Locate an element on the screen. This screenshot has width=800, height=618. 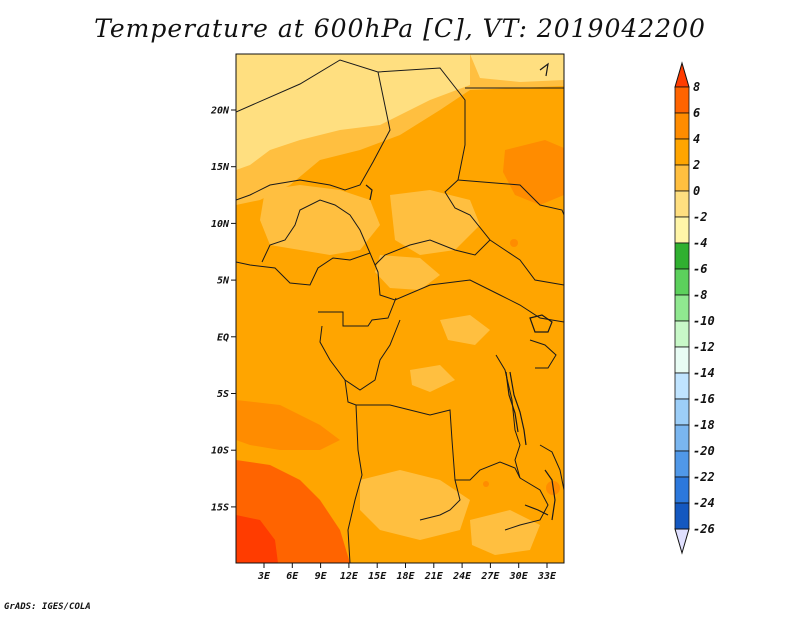
lon-tick-label: 30E is located at coordinates (519, 576).